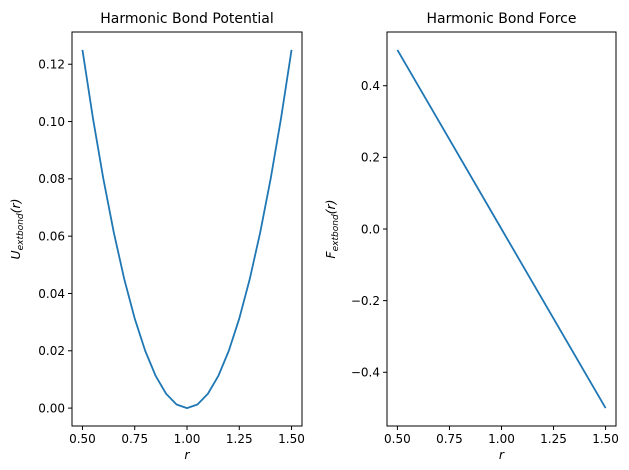  Describe the element at coordinates (370, 158) in the screenshot. I see `y-tick-label: 0.2` at that location.